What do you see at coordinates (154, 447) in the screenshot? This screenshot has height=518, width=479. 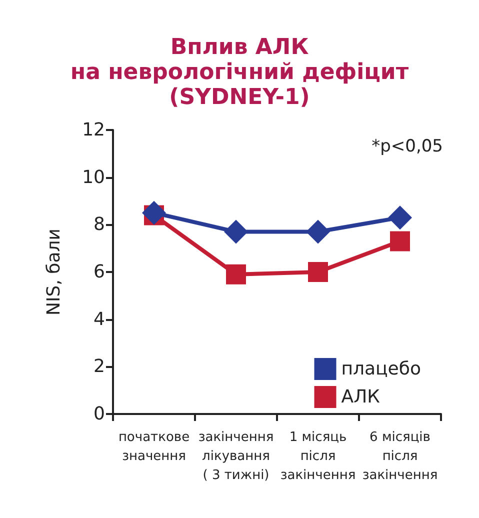 I see `x-tick-label: початкове значення` at bounding box center [154, 447].